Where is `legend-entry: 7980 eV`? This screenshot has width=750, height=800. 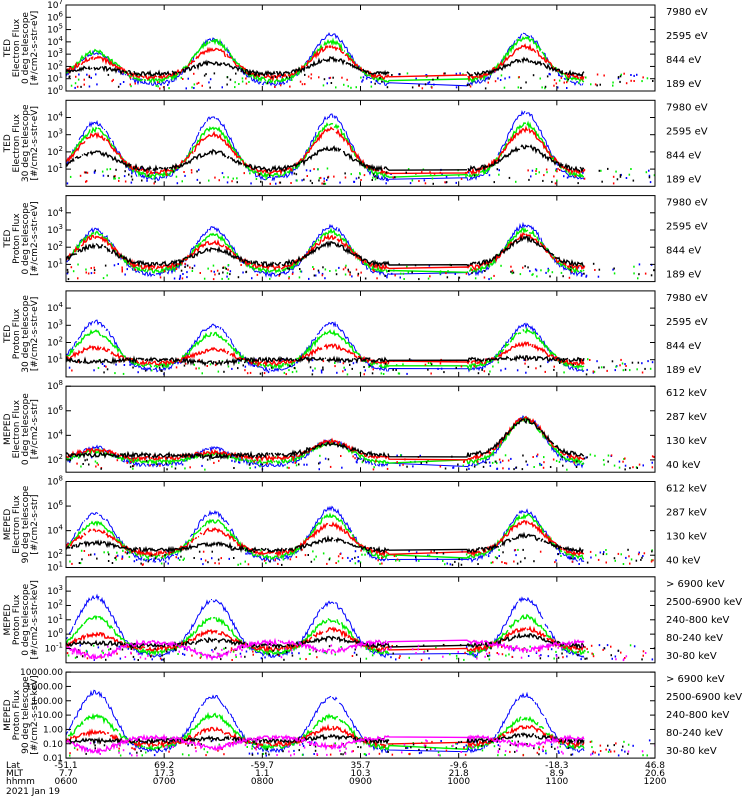 legend-entry: 7980 eV is located at coordinates (687, 203).